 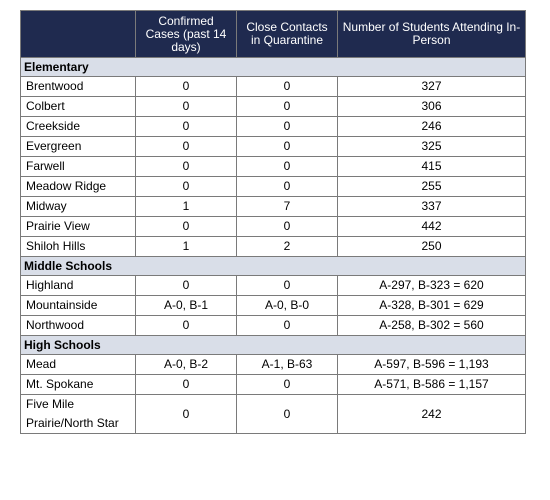 What do you see at coordinates (78, 414) in the screenshot?
I see `school-name-cell: Five Mile Prairie/North Star` at bounding box center [78, 414].